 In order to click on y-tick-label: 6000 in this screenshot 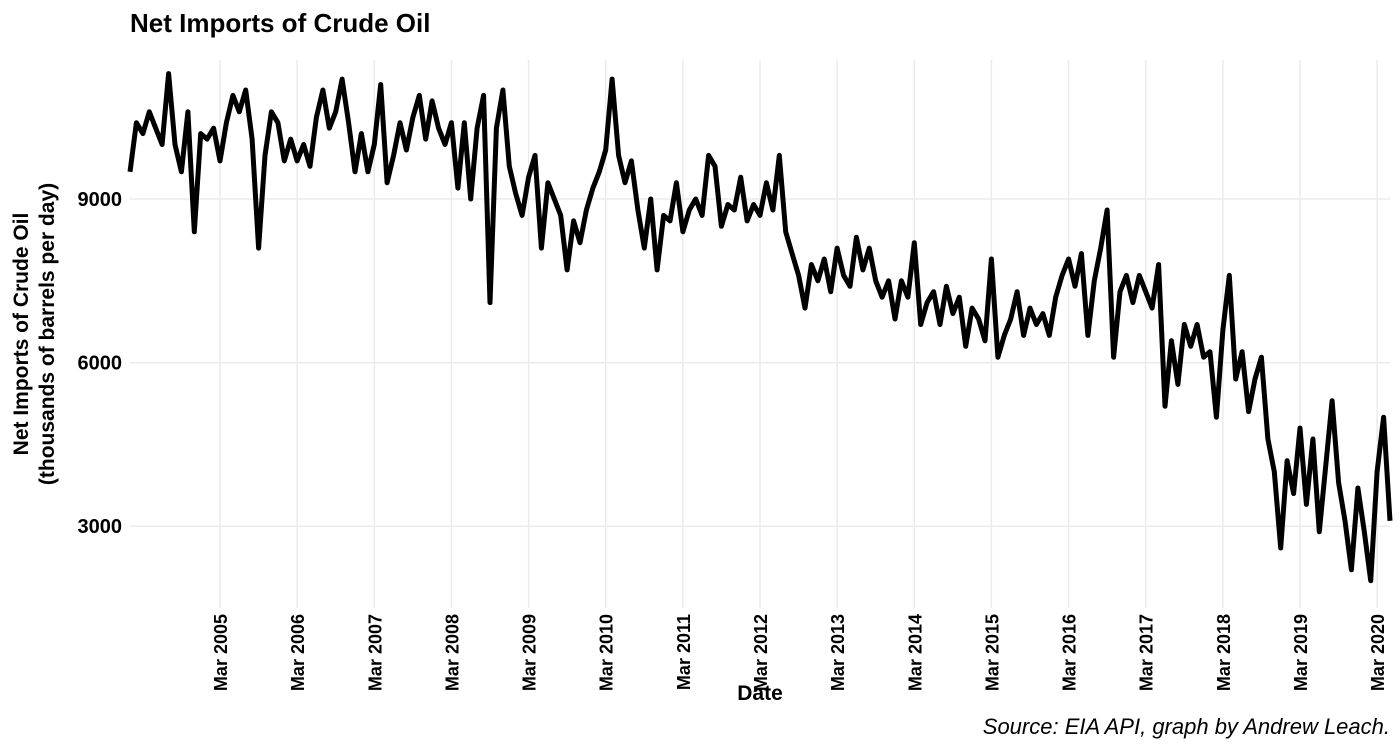, I will do `click(100, 364)`.